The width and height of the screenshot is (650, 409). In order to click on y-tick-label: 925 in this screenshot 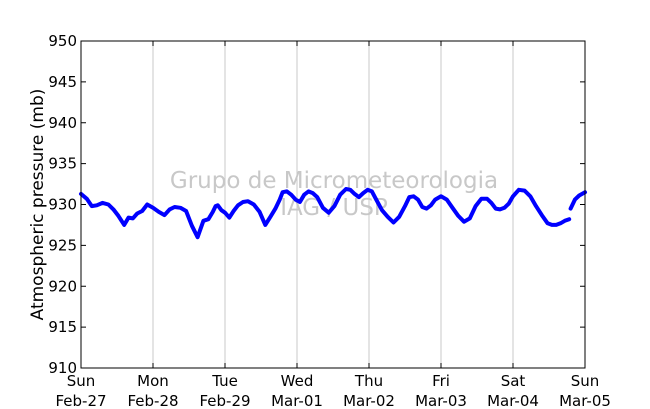, I will do `click(62, 245)`.